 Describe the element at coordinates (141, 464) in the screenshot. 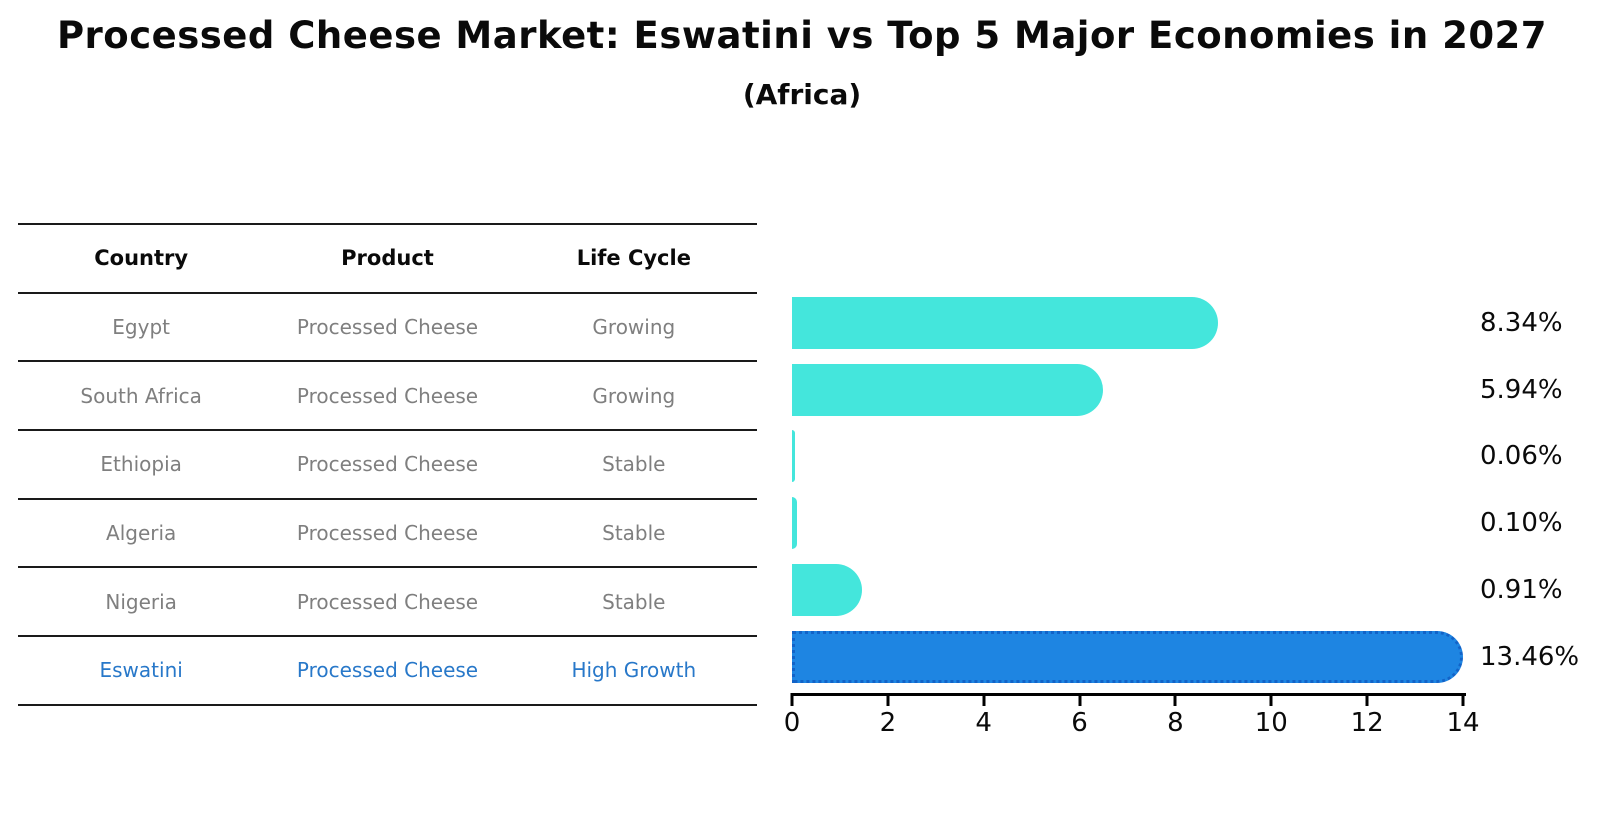

I see `cell-country: Ethiopia` at that location.